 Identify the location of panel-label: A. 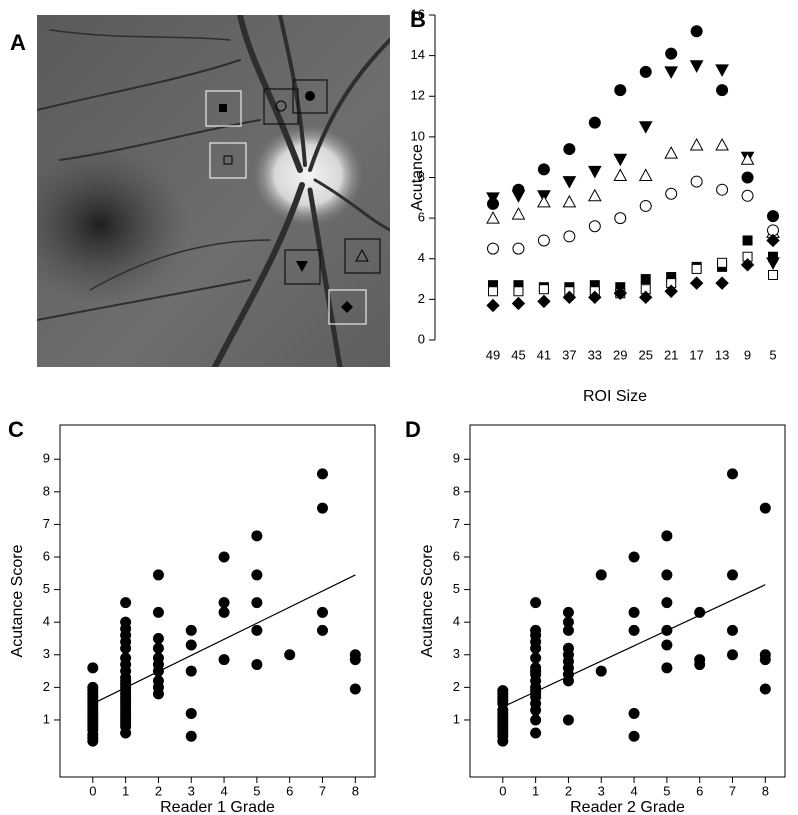
(18, 42).